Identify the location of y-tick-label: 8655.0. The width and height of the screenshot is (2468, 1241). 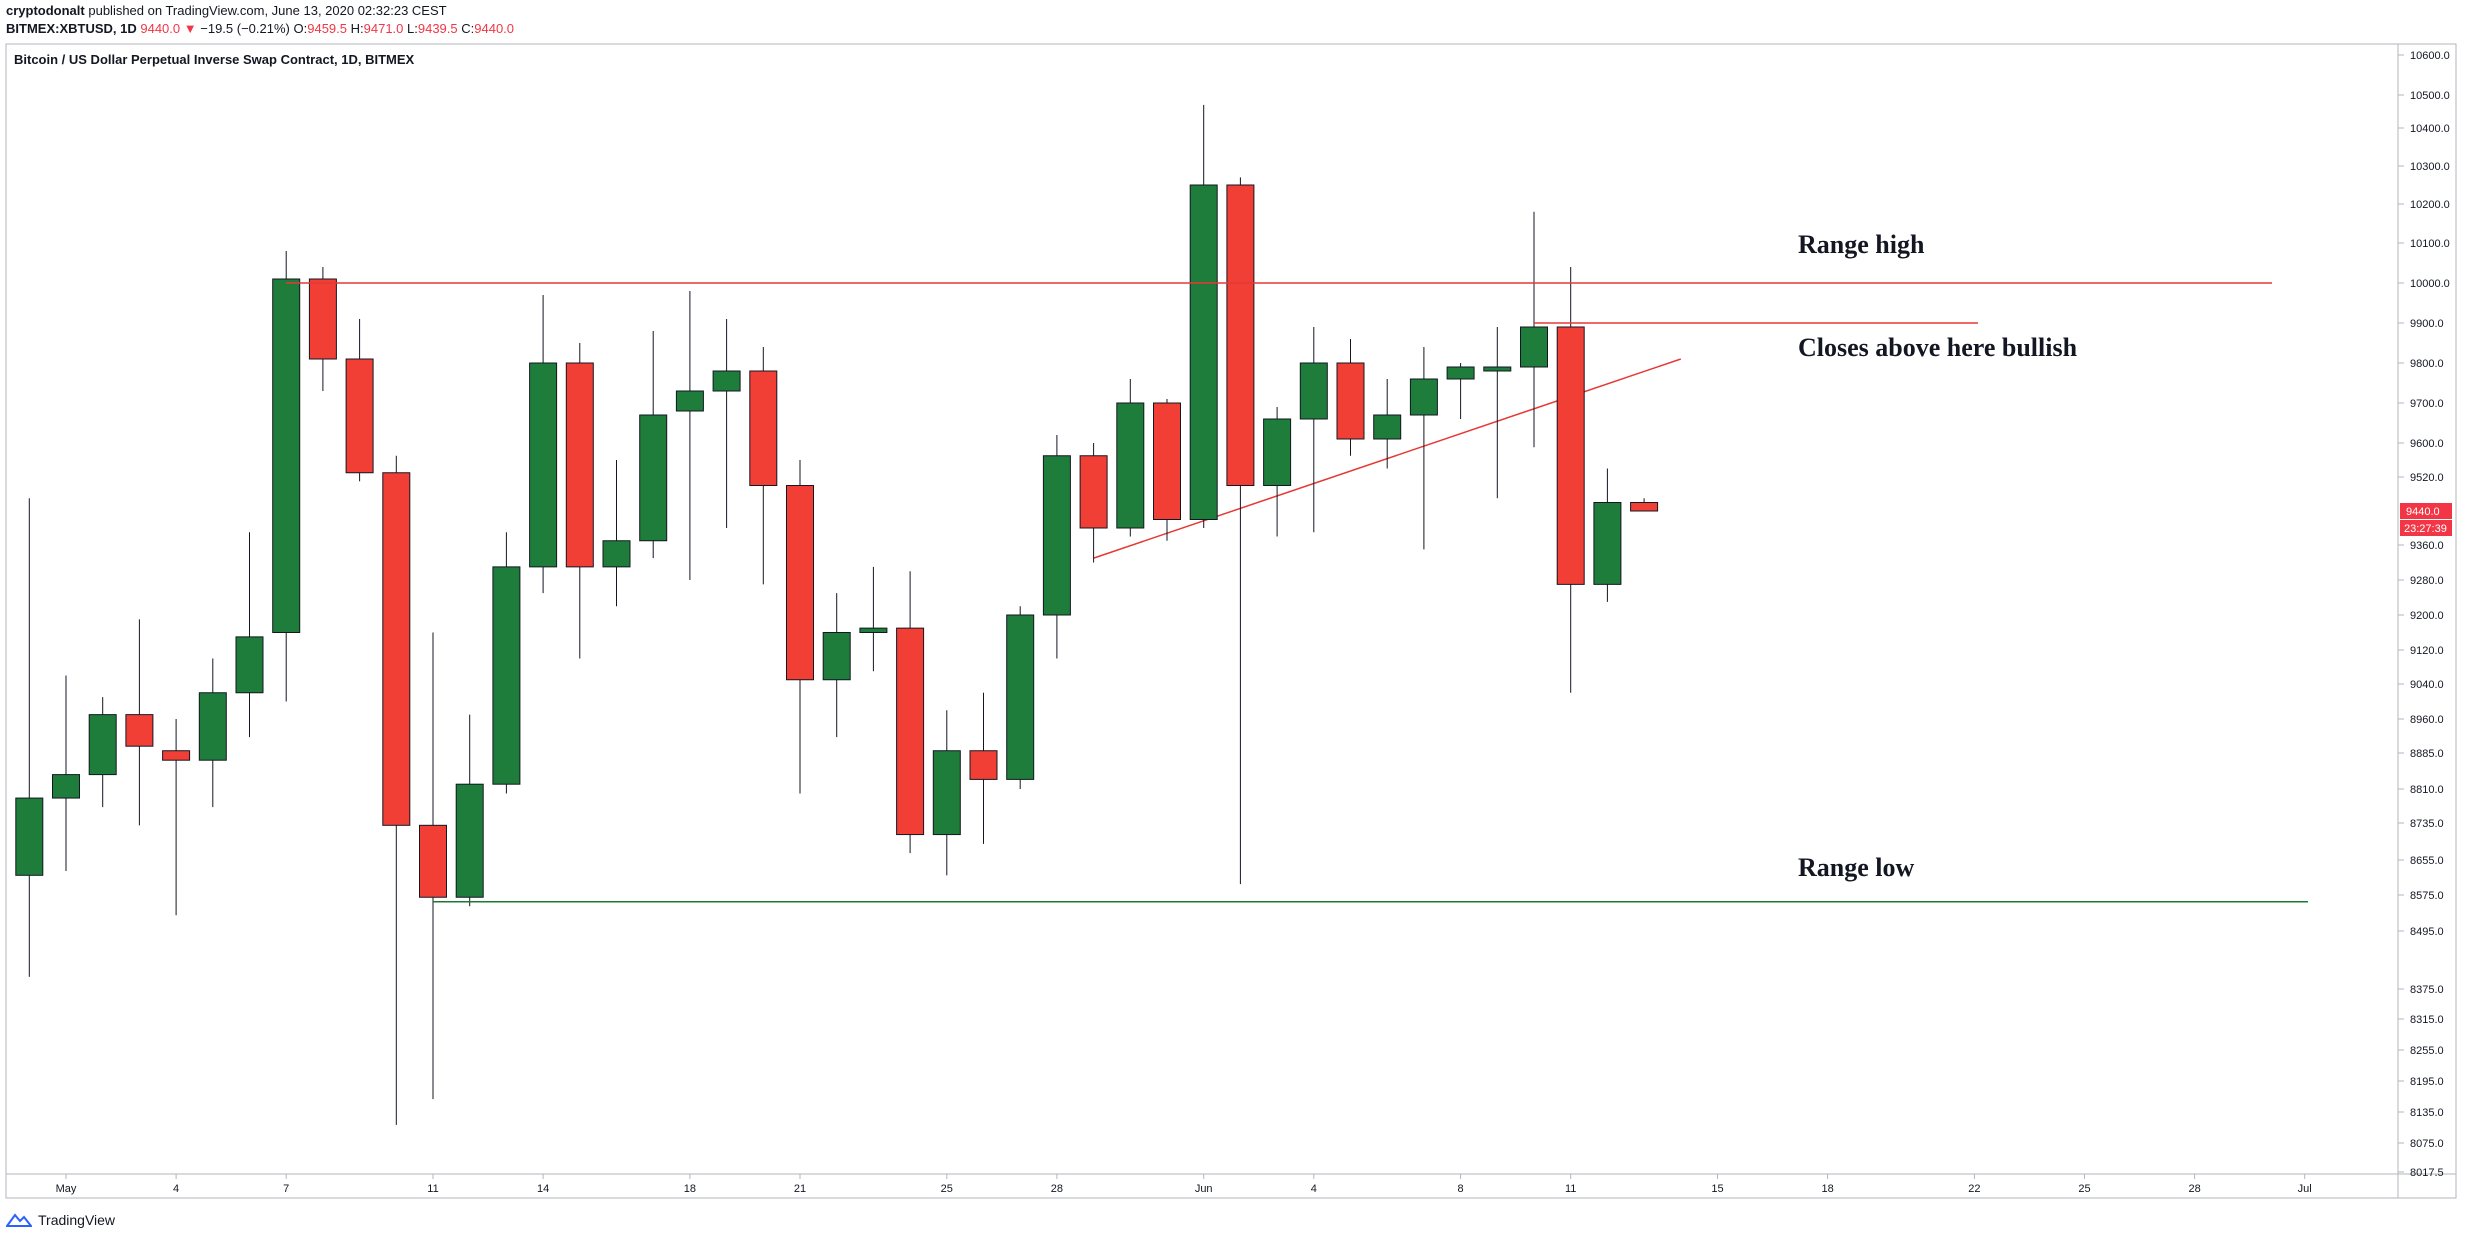
(2427, 861).